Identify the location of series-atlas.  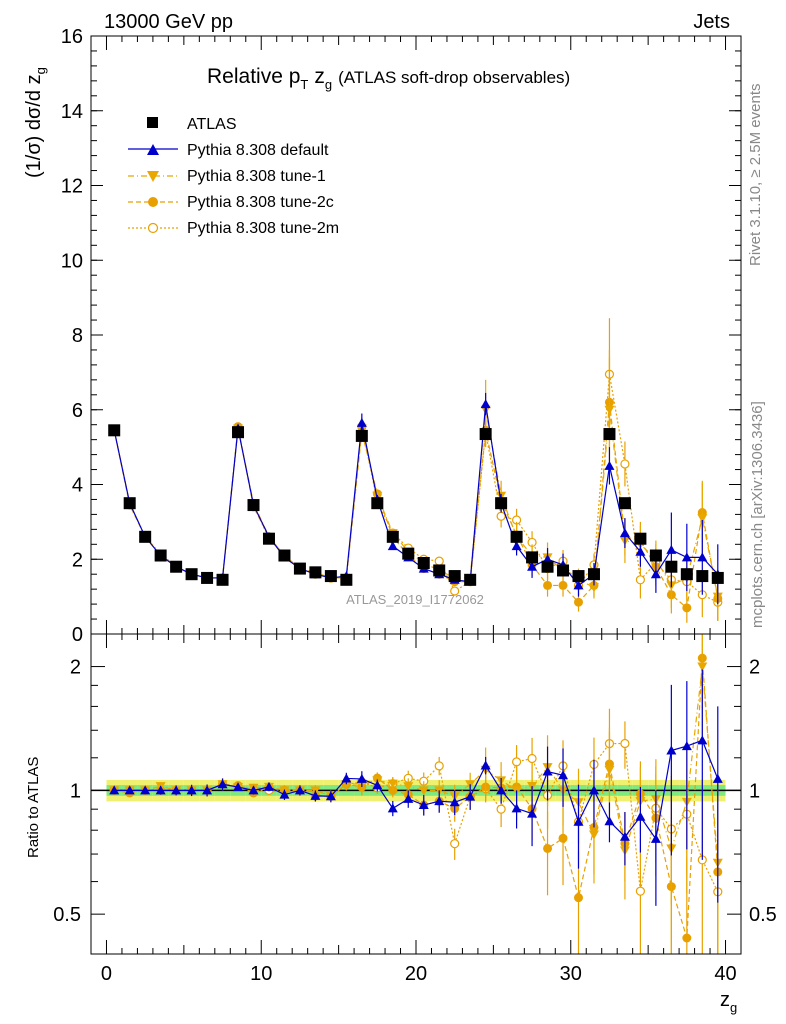
(416, 505).